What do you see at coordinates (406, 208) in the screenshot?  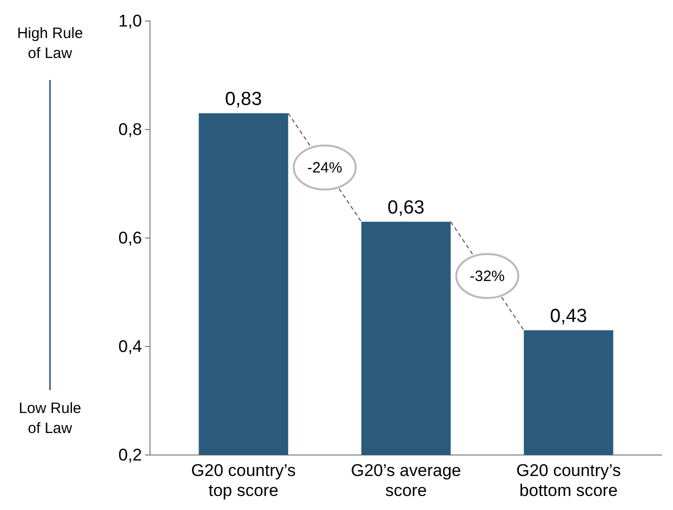 I see `data-label: 0,63` at bounding box center [406, 208].